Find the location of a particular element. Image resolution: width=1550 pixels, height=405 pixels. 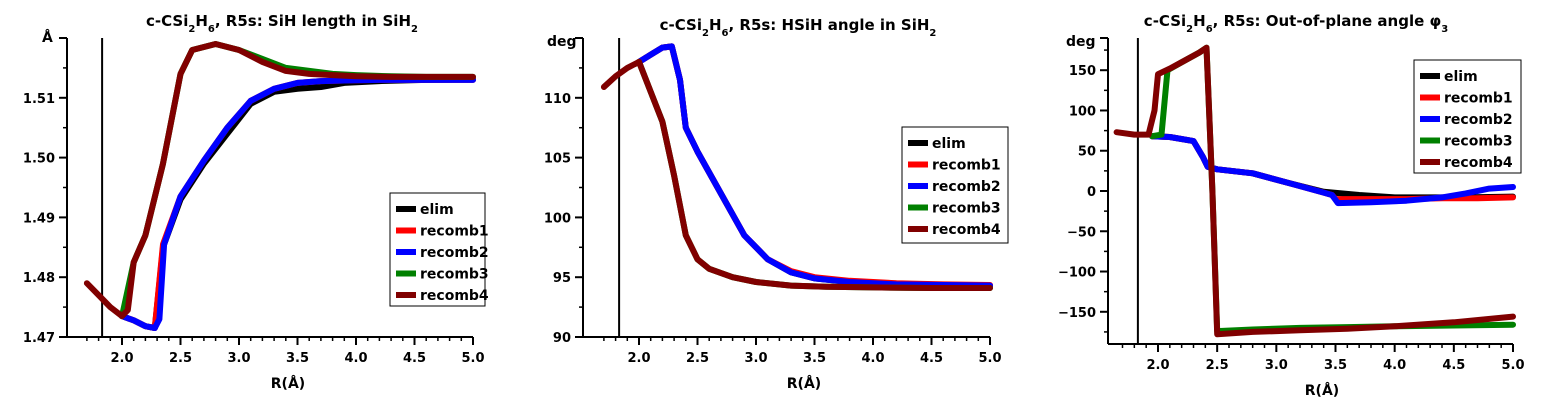

y-tick-labels: 1.47 1.48 1.49 1.50 1.51 is located at coordinates (39, 219).